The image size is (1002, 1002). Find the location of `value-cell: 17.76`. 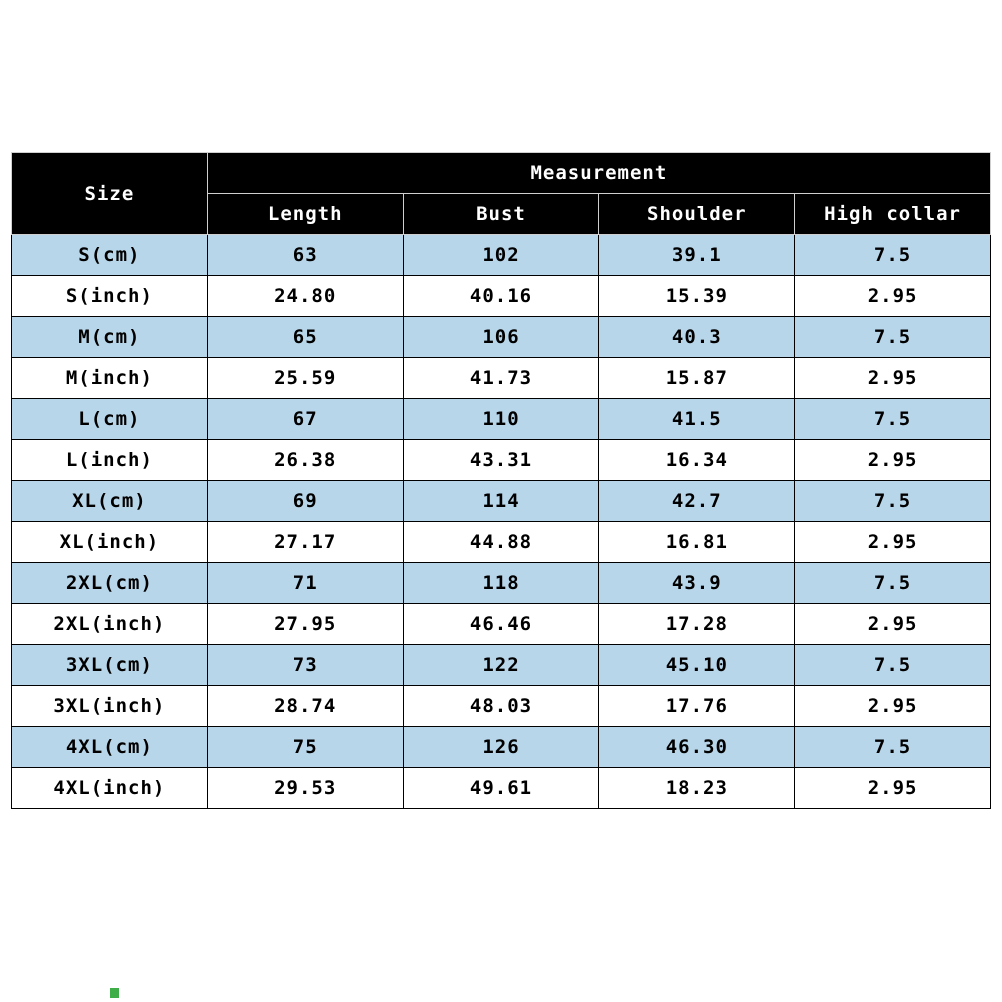

value-cell: 17.76 is located at coordinates (697, 706).